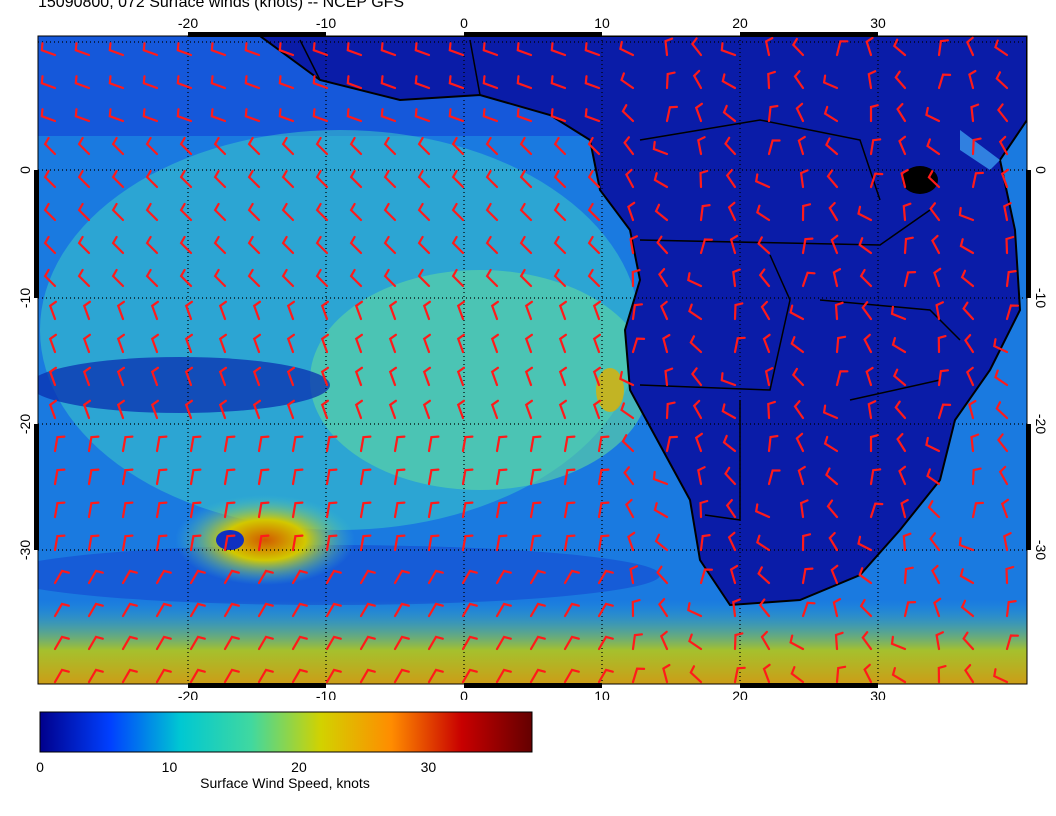  Describe the element at coordinates (265, 540) in the screenshot. I see `cyclone-core` at that location.